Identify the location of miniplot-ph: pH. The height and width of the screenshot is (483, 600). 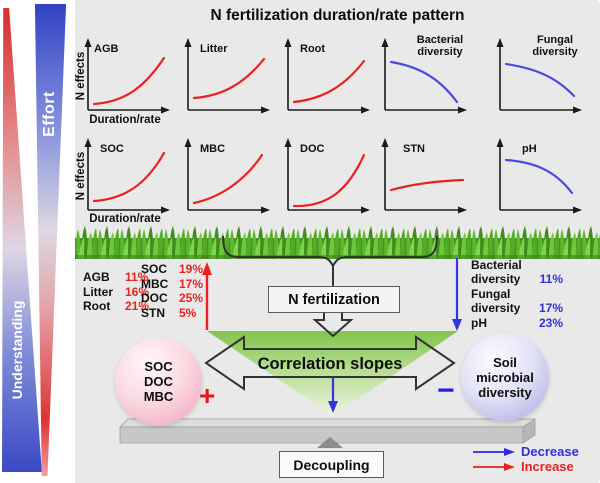
(537, 175).